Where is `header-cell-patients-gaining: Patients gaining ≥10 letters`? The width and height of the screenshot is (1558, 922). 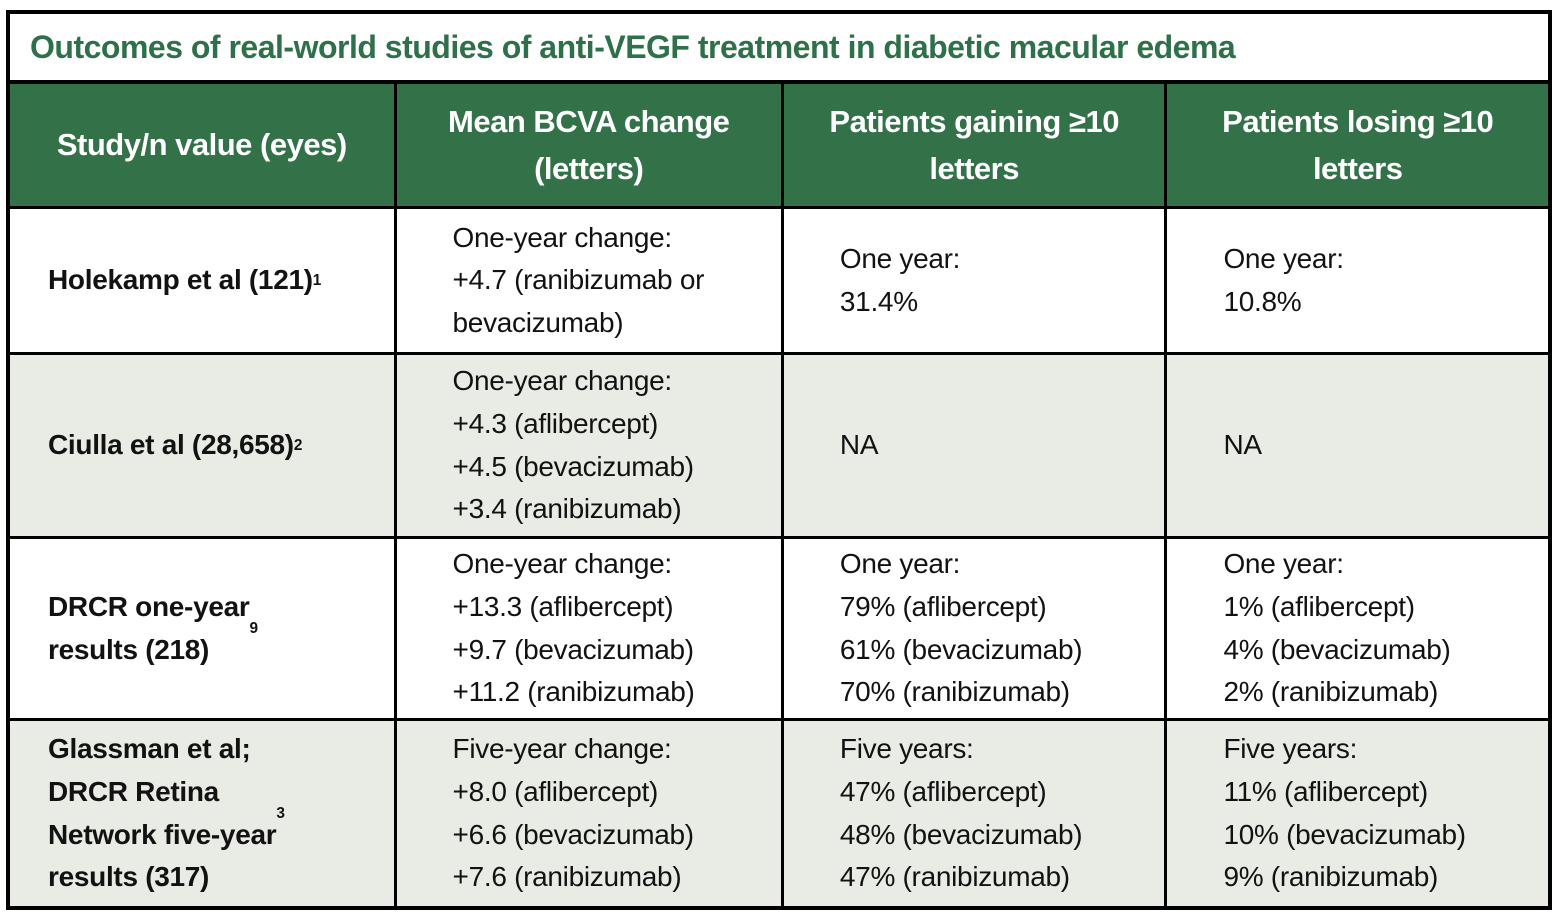
header-cell-patients-gaining: Patients gaining ≥10 letters is located at coordinates (972, 145).